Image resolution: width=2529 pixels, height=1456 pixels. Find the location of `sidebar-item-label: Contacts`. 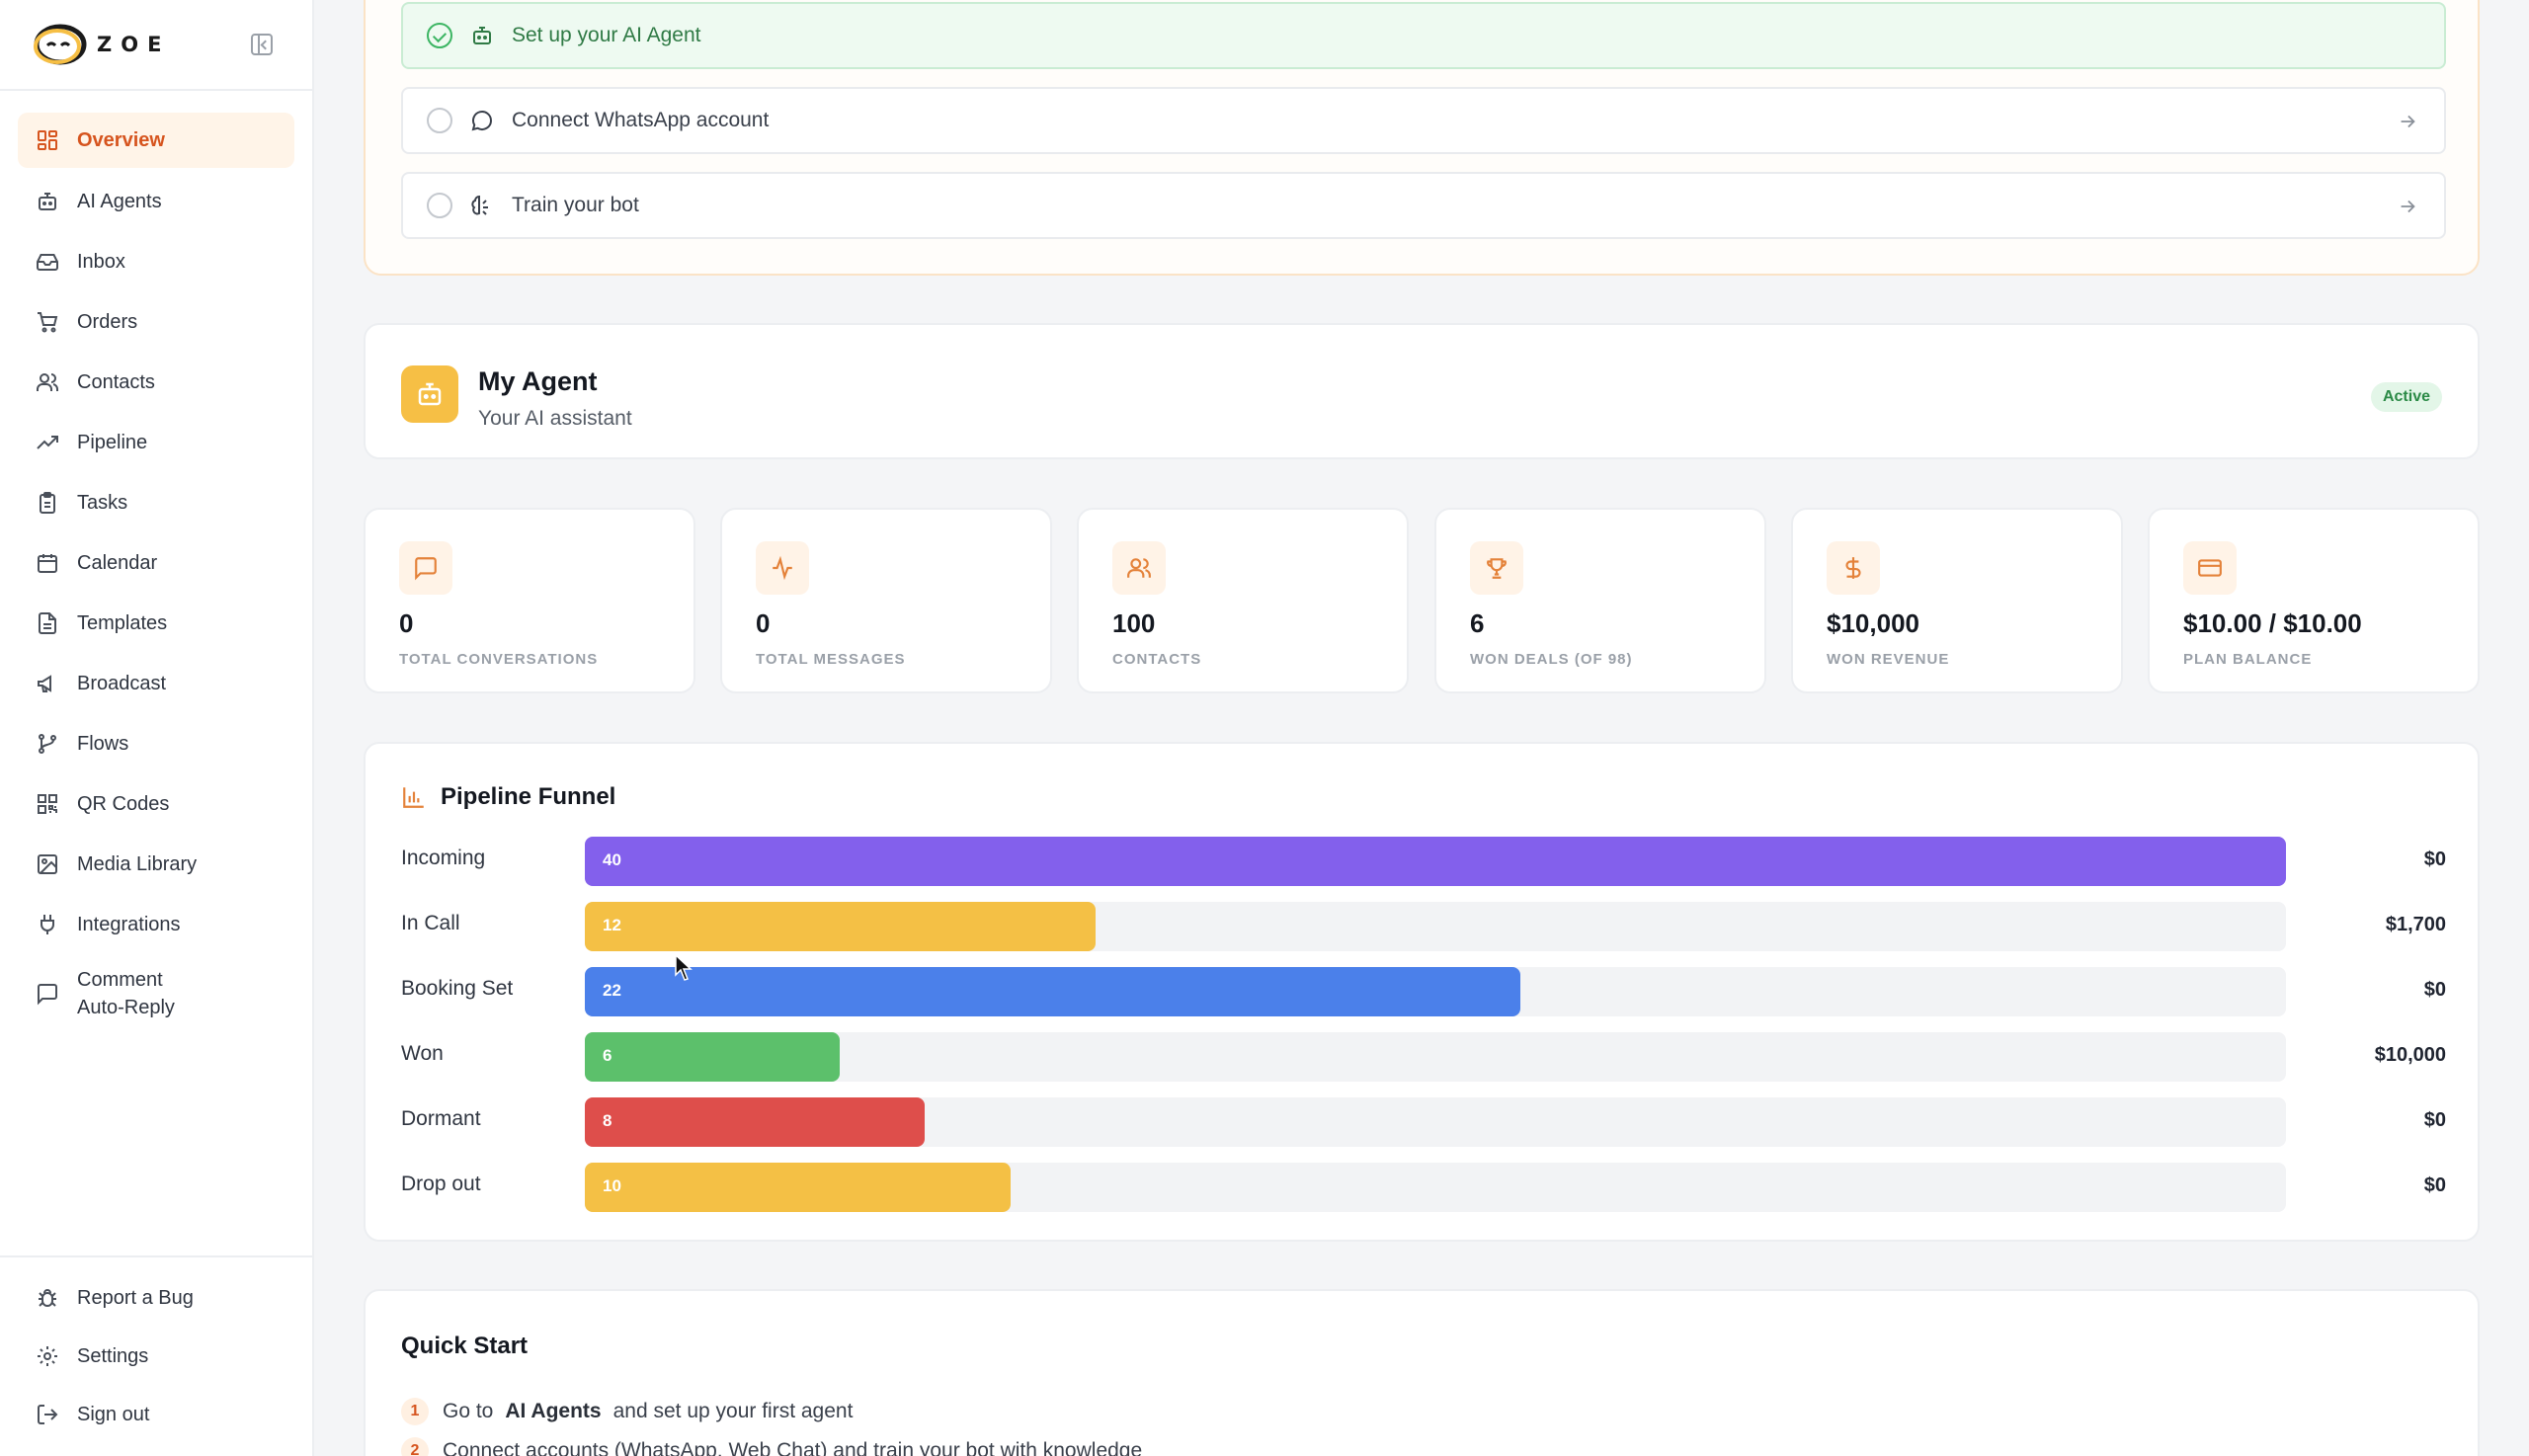

sidebar-item-label: Contacts is located at coordinates (116, 381).